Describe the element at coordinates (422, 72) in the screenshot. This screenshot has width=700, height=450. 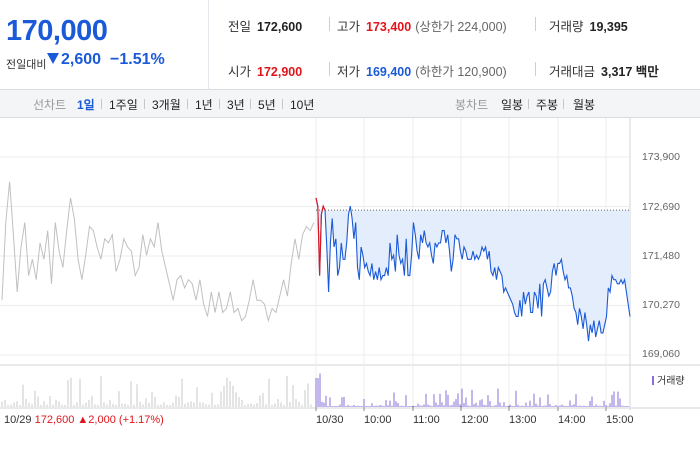
I see `stat-low: 저가 169,400 (하한가 120,900)` at that location.